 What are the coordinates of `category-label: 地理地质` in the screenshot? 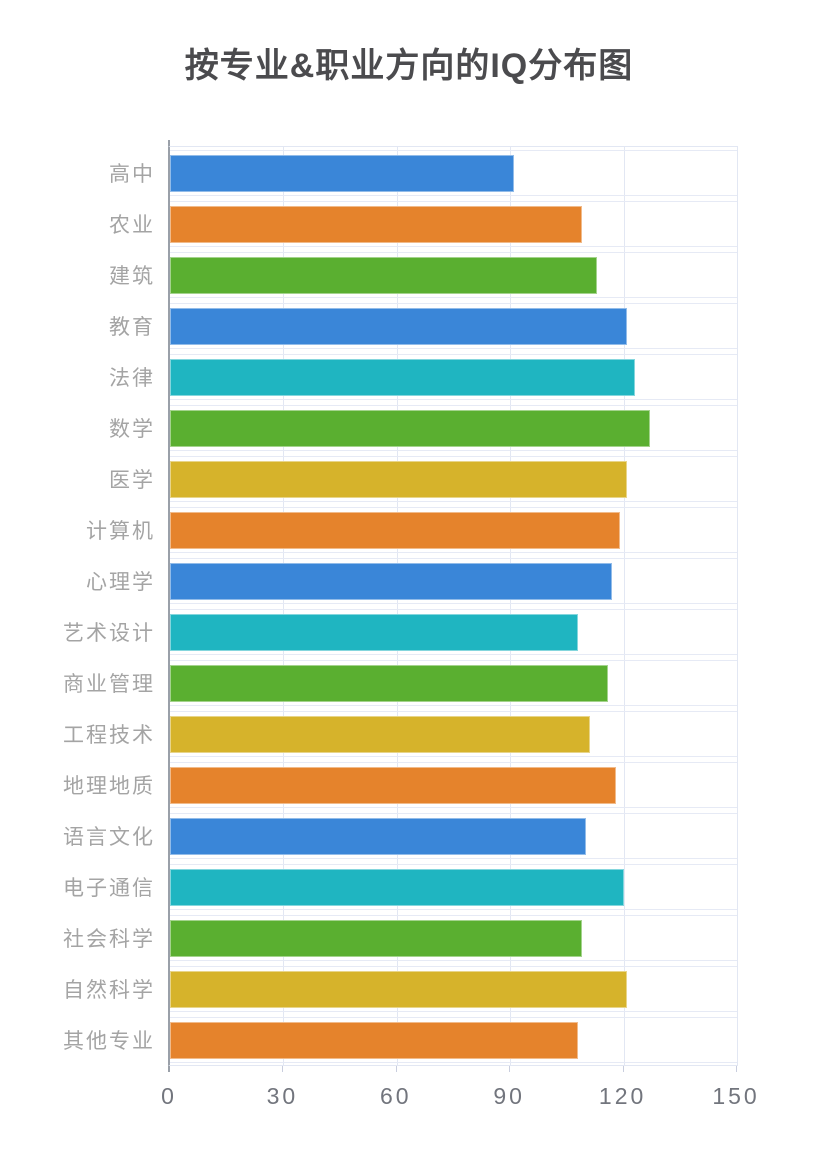 It's located at (109, 786).